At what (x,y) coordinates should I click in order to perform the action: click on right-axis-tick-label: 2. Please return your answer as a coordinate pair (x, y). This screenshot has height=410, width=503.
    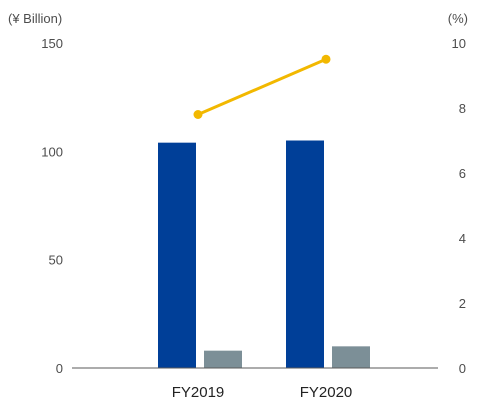
    Looking at the image, I should click on (462, 303).